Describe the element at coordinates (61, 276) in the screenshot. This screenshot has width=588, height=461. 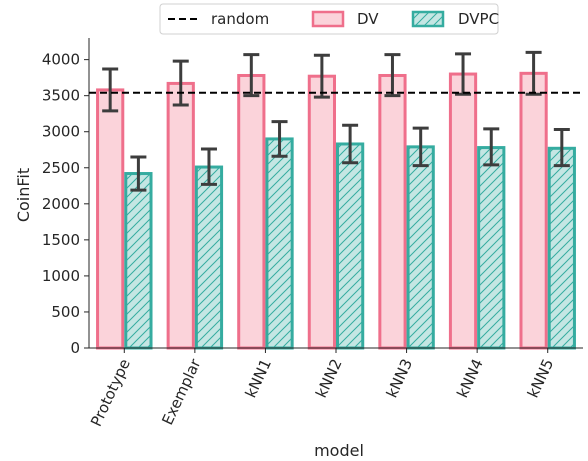
I see `y-tick-label: 1000` at that location.